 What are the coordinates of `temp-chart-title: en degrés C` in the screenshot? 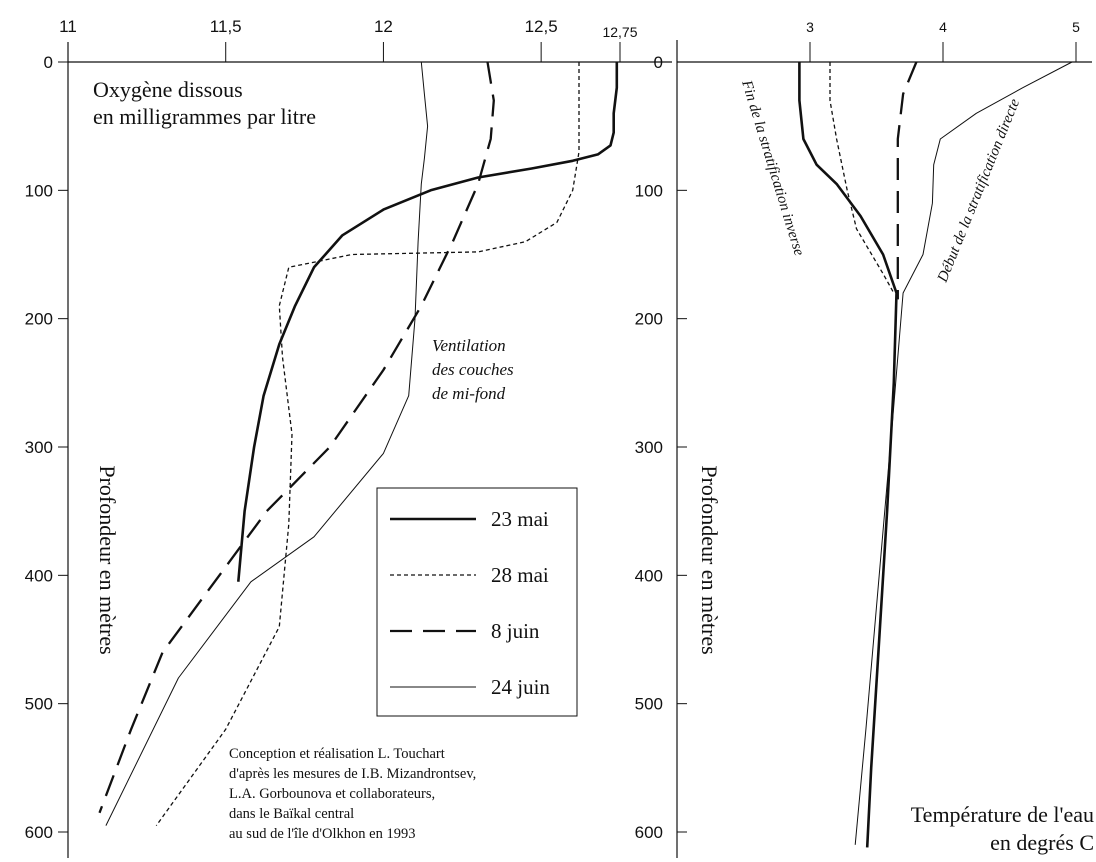 It's located at (1042, 842).